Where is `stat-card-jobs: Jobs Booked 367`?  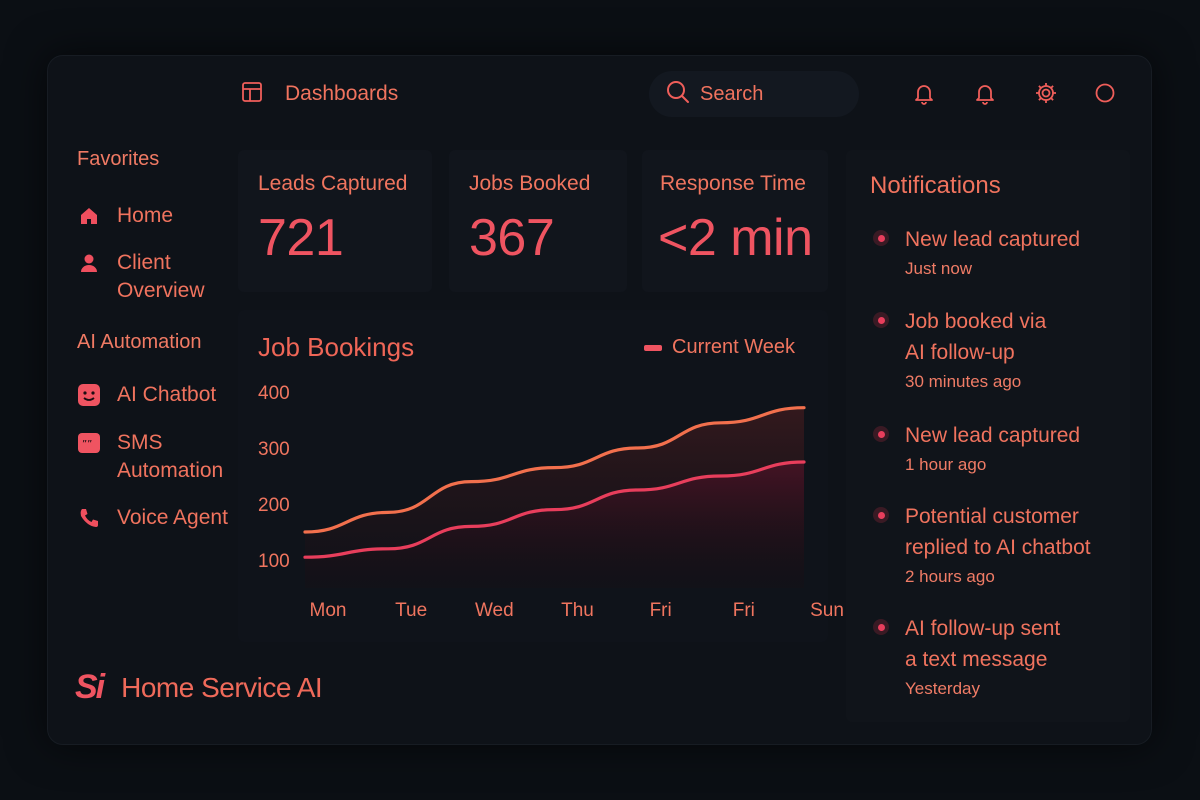 stat-card-jobs: Jobs Booked 367 is located at coordinates (538, 221).